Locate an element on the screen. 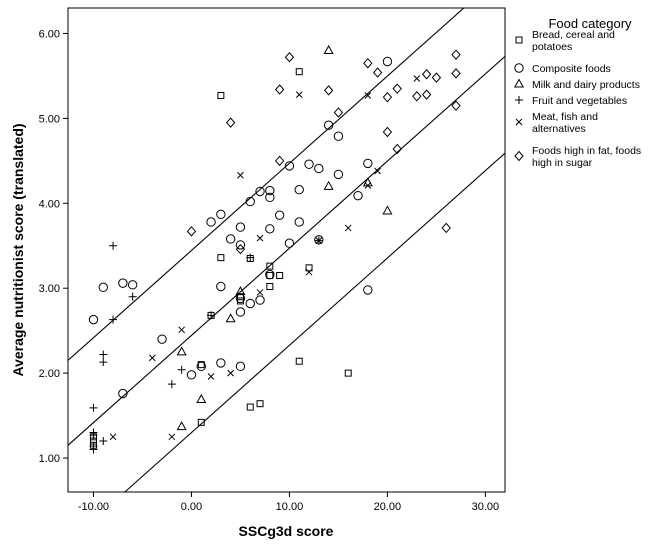  y-tick-label: 6.00 is located at coordinates (49, 34).